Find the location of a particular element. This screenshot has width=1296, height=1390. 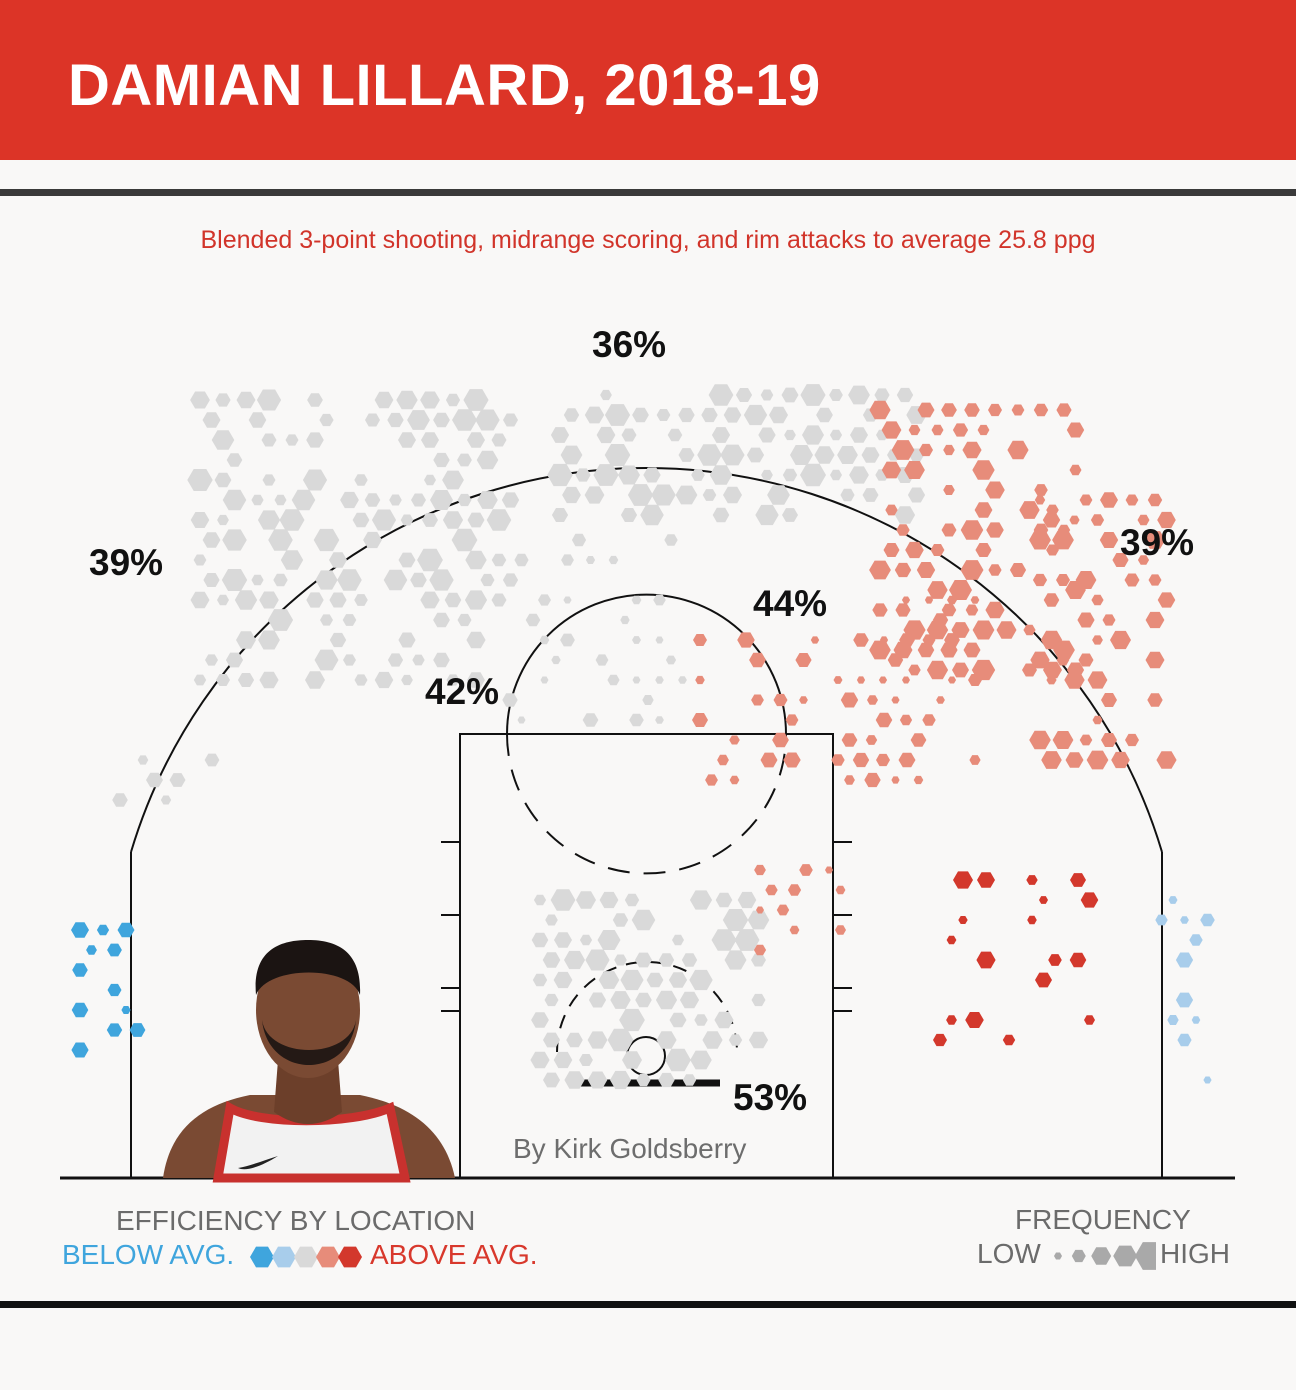

zone-pct-top-three: 36% is located at coordinates (629, 344).